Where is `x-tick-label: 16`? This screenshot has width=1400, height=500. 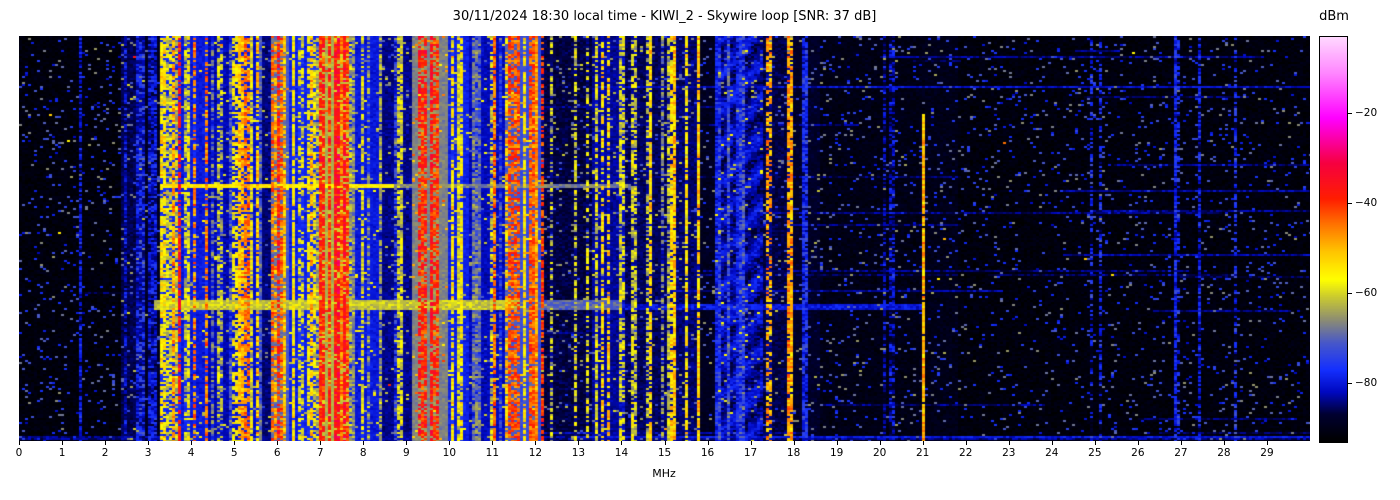
x-tick-label: 16 is located at coordinates (707, 453).